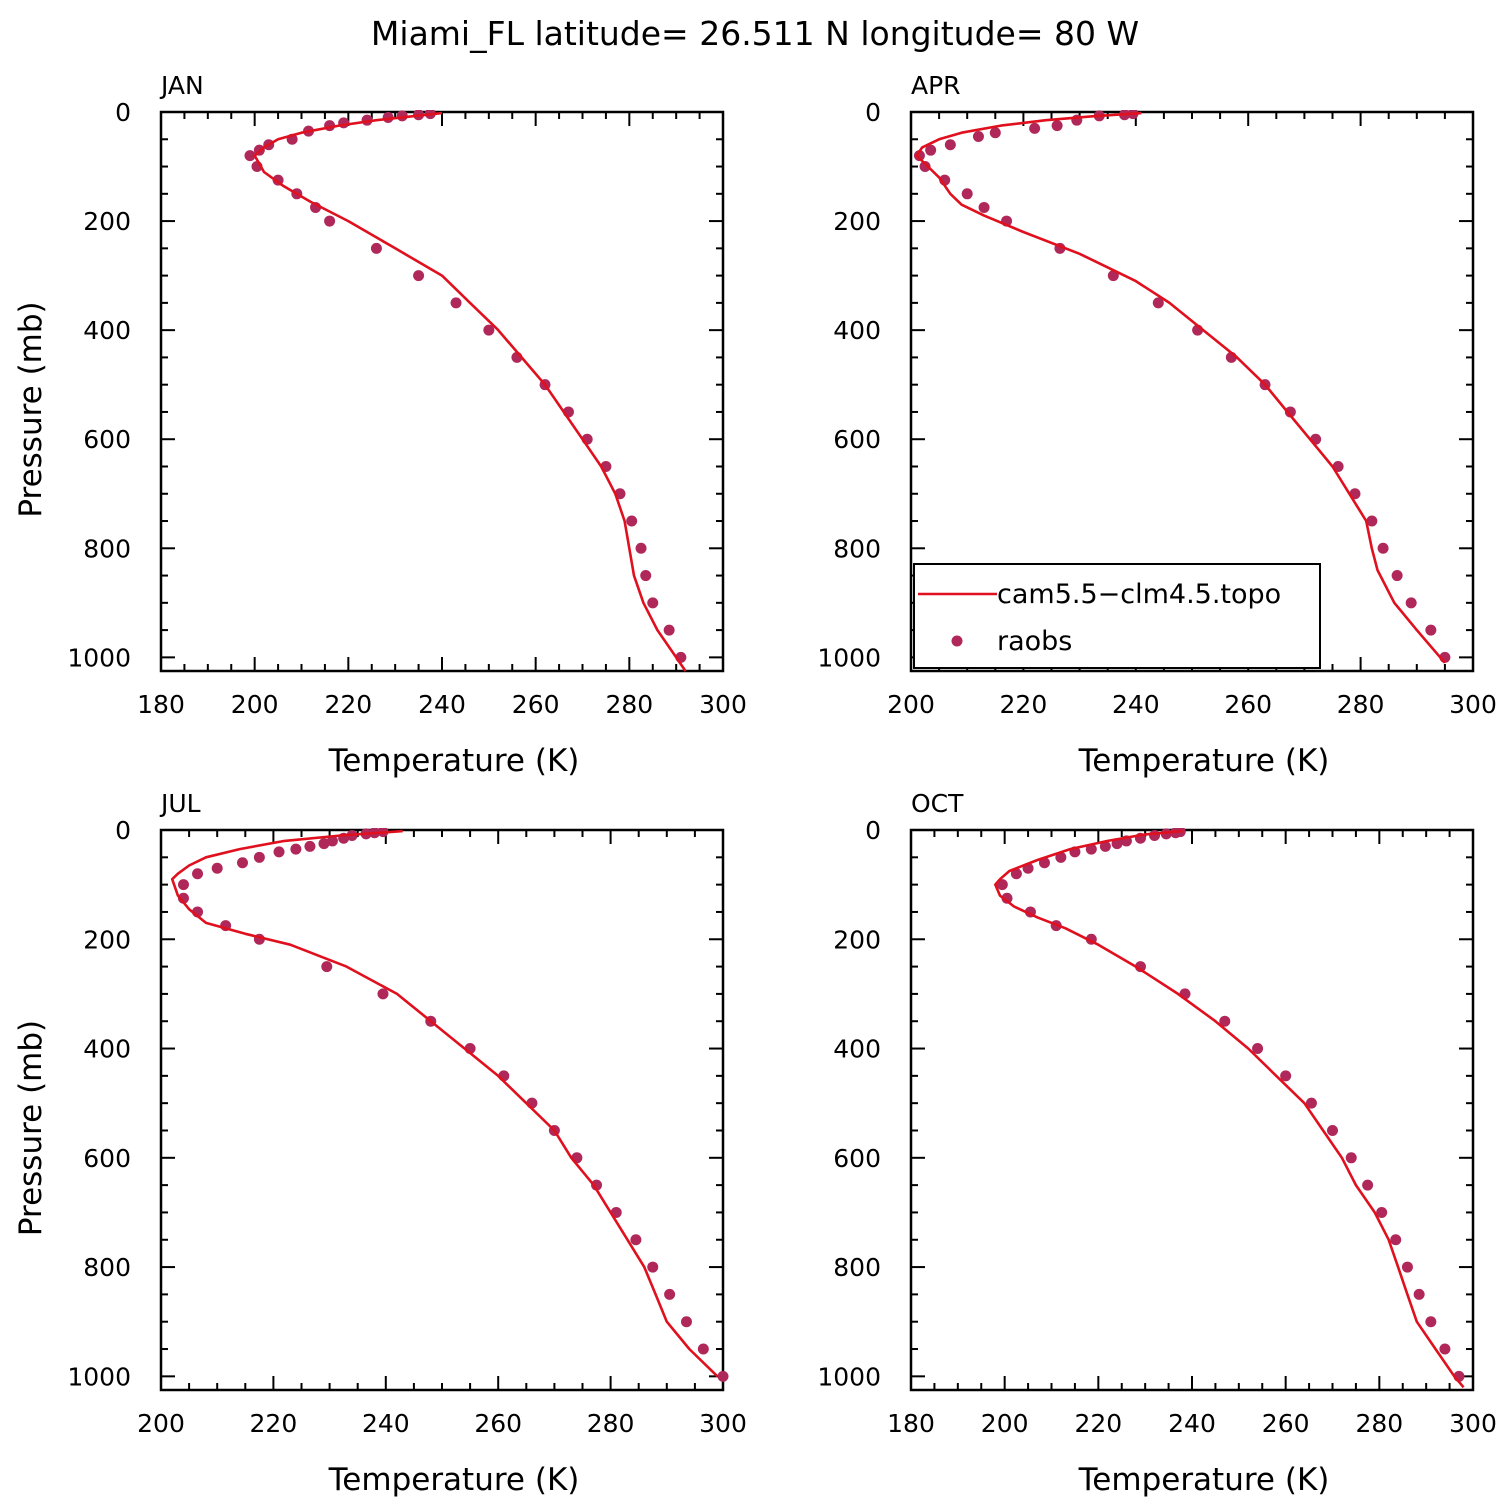 The height and width of the screenshot is (1510, 1510). I want to click on panel-label: JUL, so click(180, 803).